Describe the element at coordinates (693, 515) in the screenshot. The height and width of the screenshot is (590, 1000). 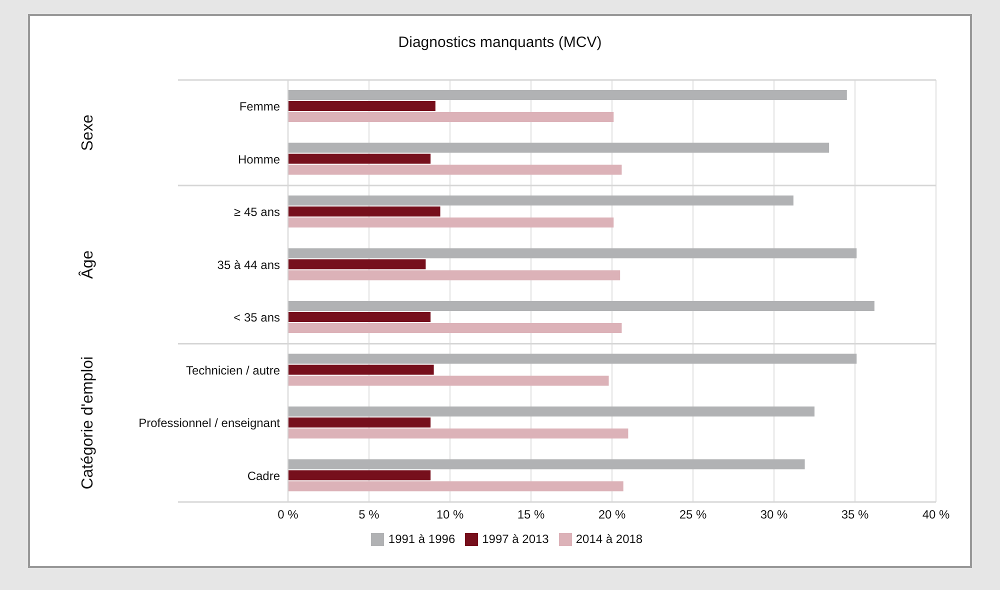
I see `x-tick-label: 25 %` at that location.